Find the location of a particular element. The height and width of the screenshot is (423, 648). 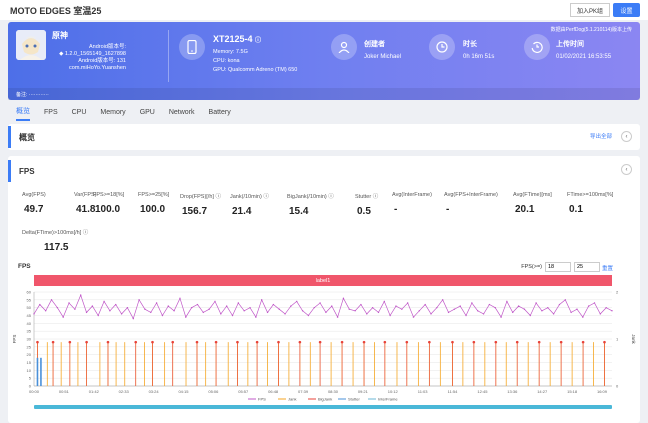

tab-gpu: GPU is located at coordinates (147, 112).